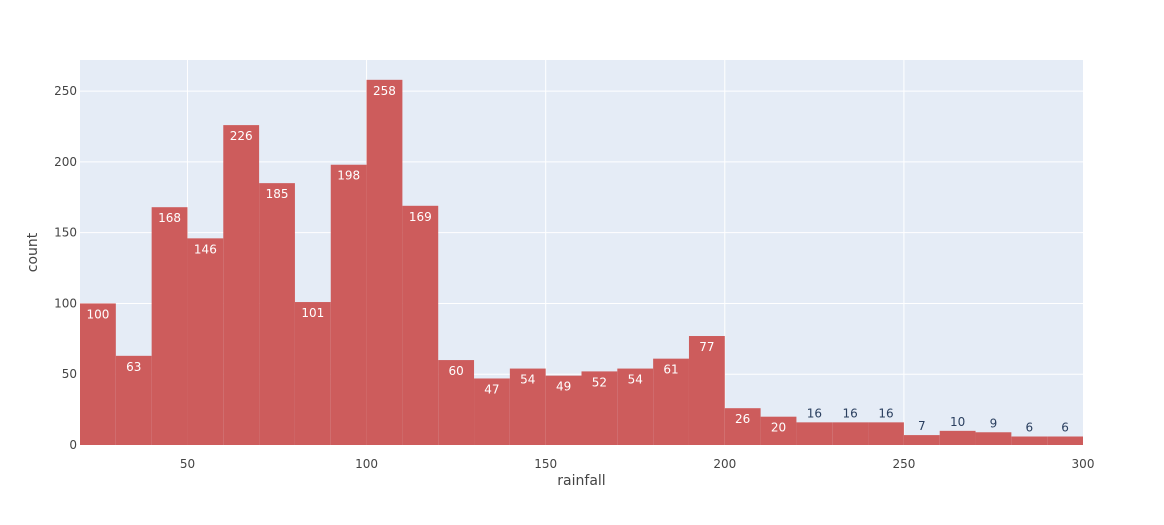 The height and width of the screenshot is (525, 1164). What do you see at coordinates (65, 162) in the screenshot?
I see `y-tick-label: 200` at bounding box center [65, 162].